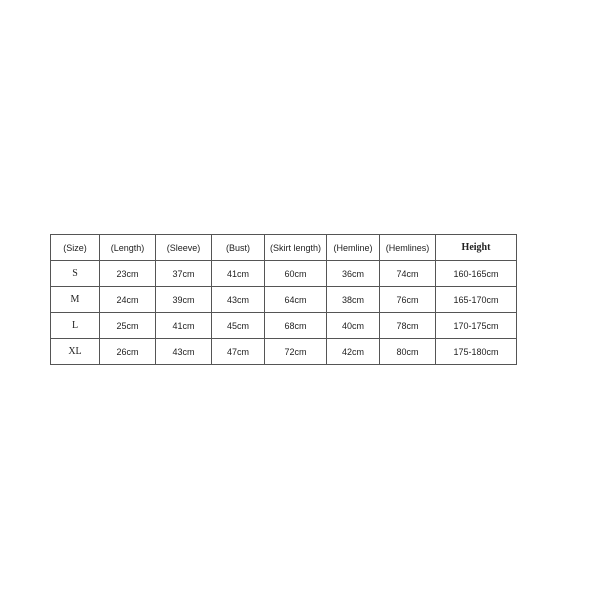  What do you see at coordinates (353, 299) in the screenshot?
I see `table-cell: 38cm` at bounding box center [353, 299].